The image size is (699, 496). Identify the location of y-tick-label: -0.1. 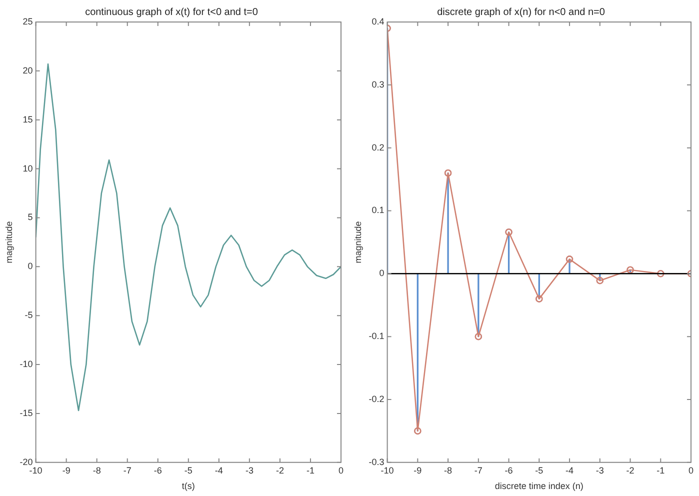
(376, 336).